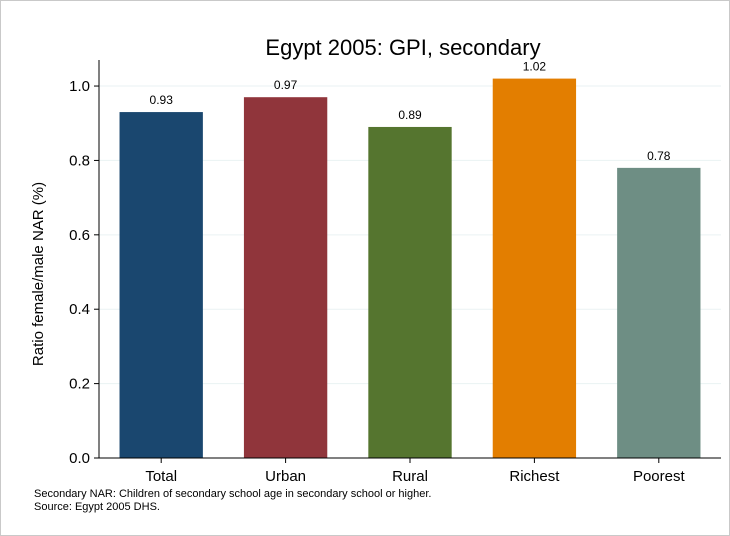  Describe the element at coordinates (79, 458) in the screenshot. I see `y-tick-label-0: 0.0` at that location.